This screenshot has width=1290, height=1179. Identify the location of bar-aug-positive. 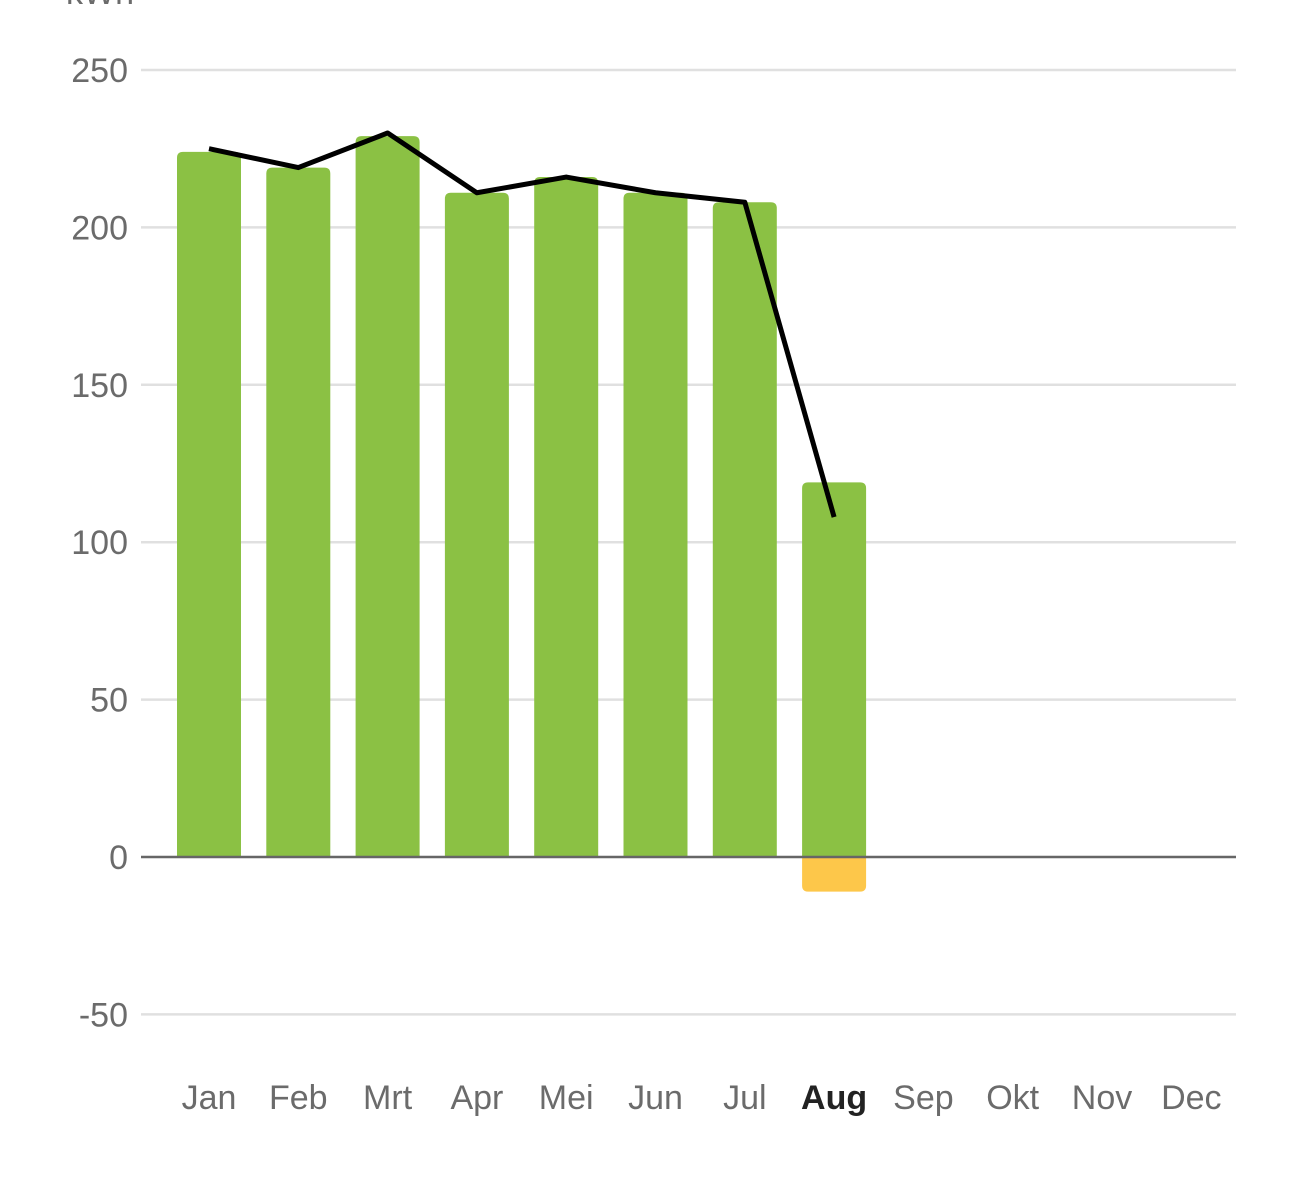
(834, 669).